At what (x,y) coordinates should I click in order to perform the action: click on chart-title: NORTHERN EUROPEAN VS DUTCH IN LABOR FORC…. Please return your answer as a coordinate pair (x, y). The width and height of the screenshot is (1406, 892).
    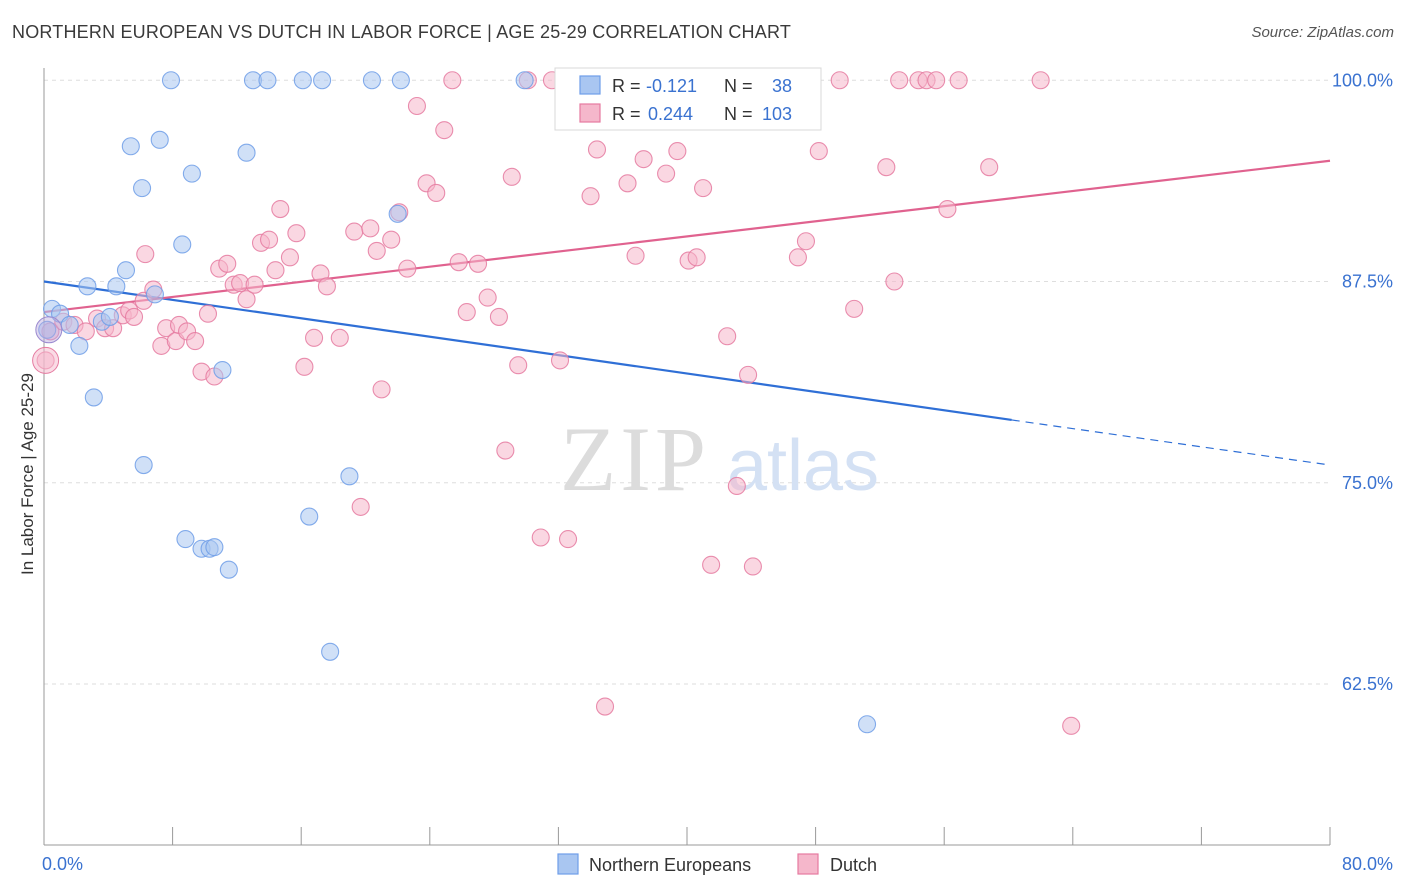
    Looking at the image, I should click on (402, 32).